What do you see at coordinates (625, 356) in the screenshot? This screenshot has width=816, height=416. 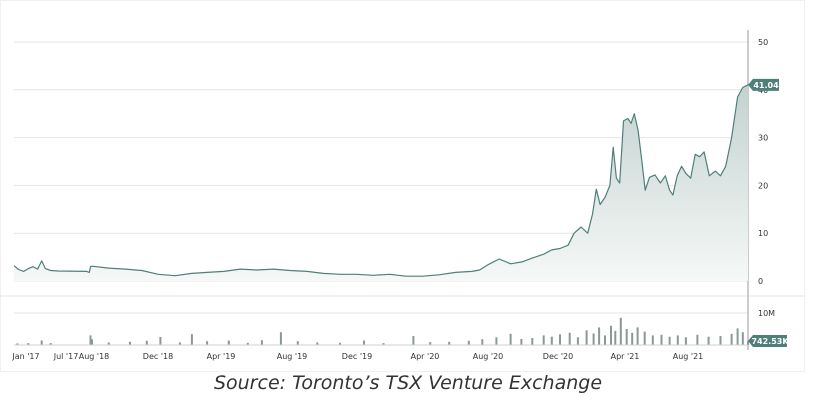 I see `x-tick-label: Apr '21` at bounding box center [625, 356].